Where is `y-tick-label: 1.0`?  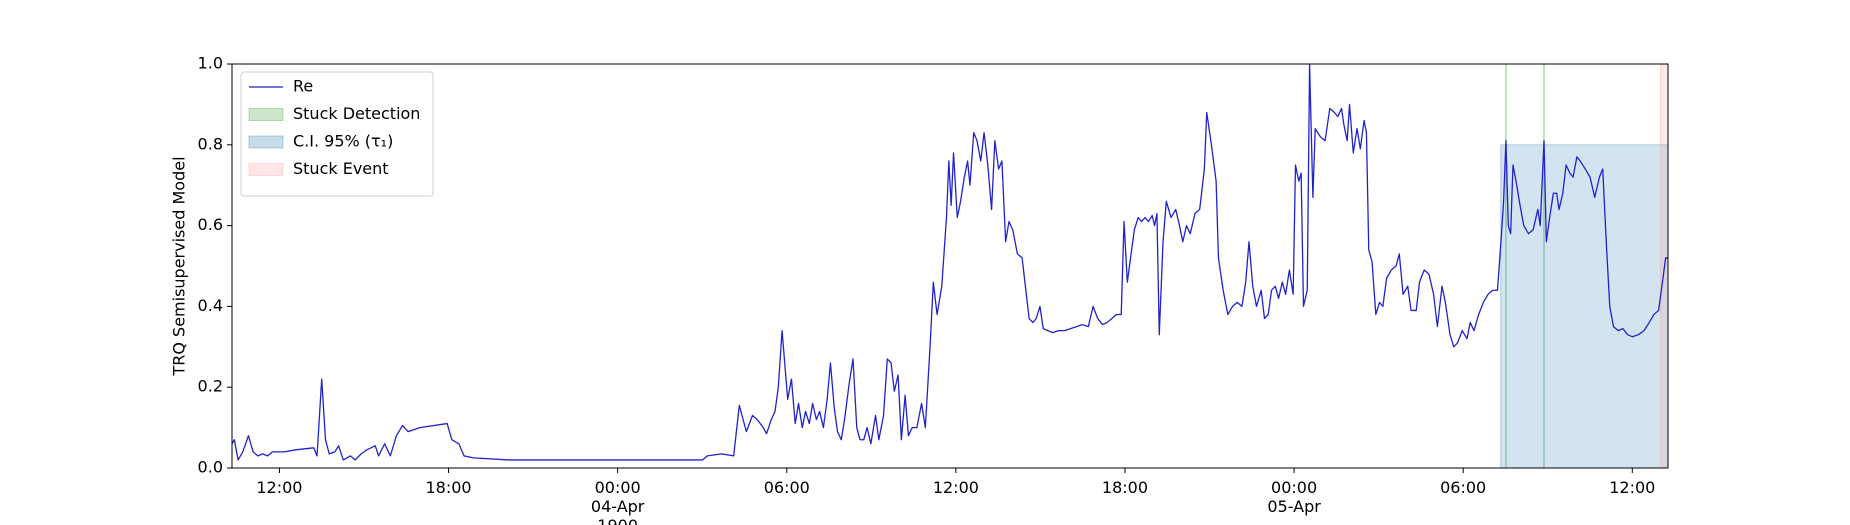 y-tick-label: 1.0 is located at coordinates (210, 63).